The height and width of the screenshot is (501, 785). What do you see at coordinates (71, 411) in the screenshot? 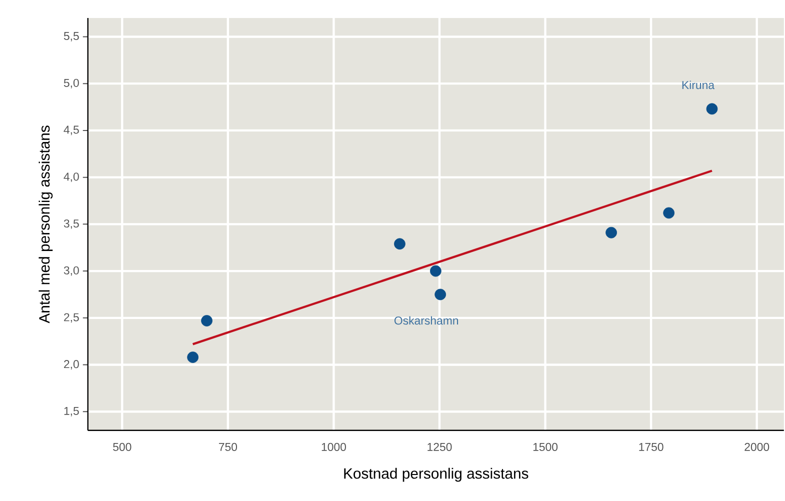
I see `y-tick-label: 1,5` at bounding box center [71, 411].